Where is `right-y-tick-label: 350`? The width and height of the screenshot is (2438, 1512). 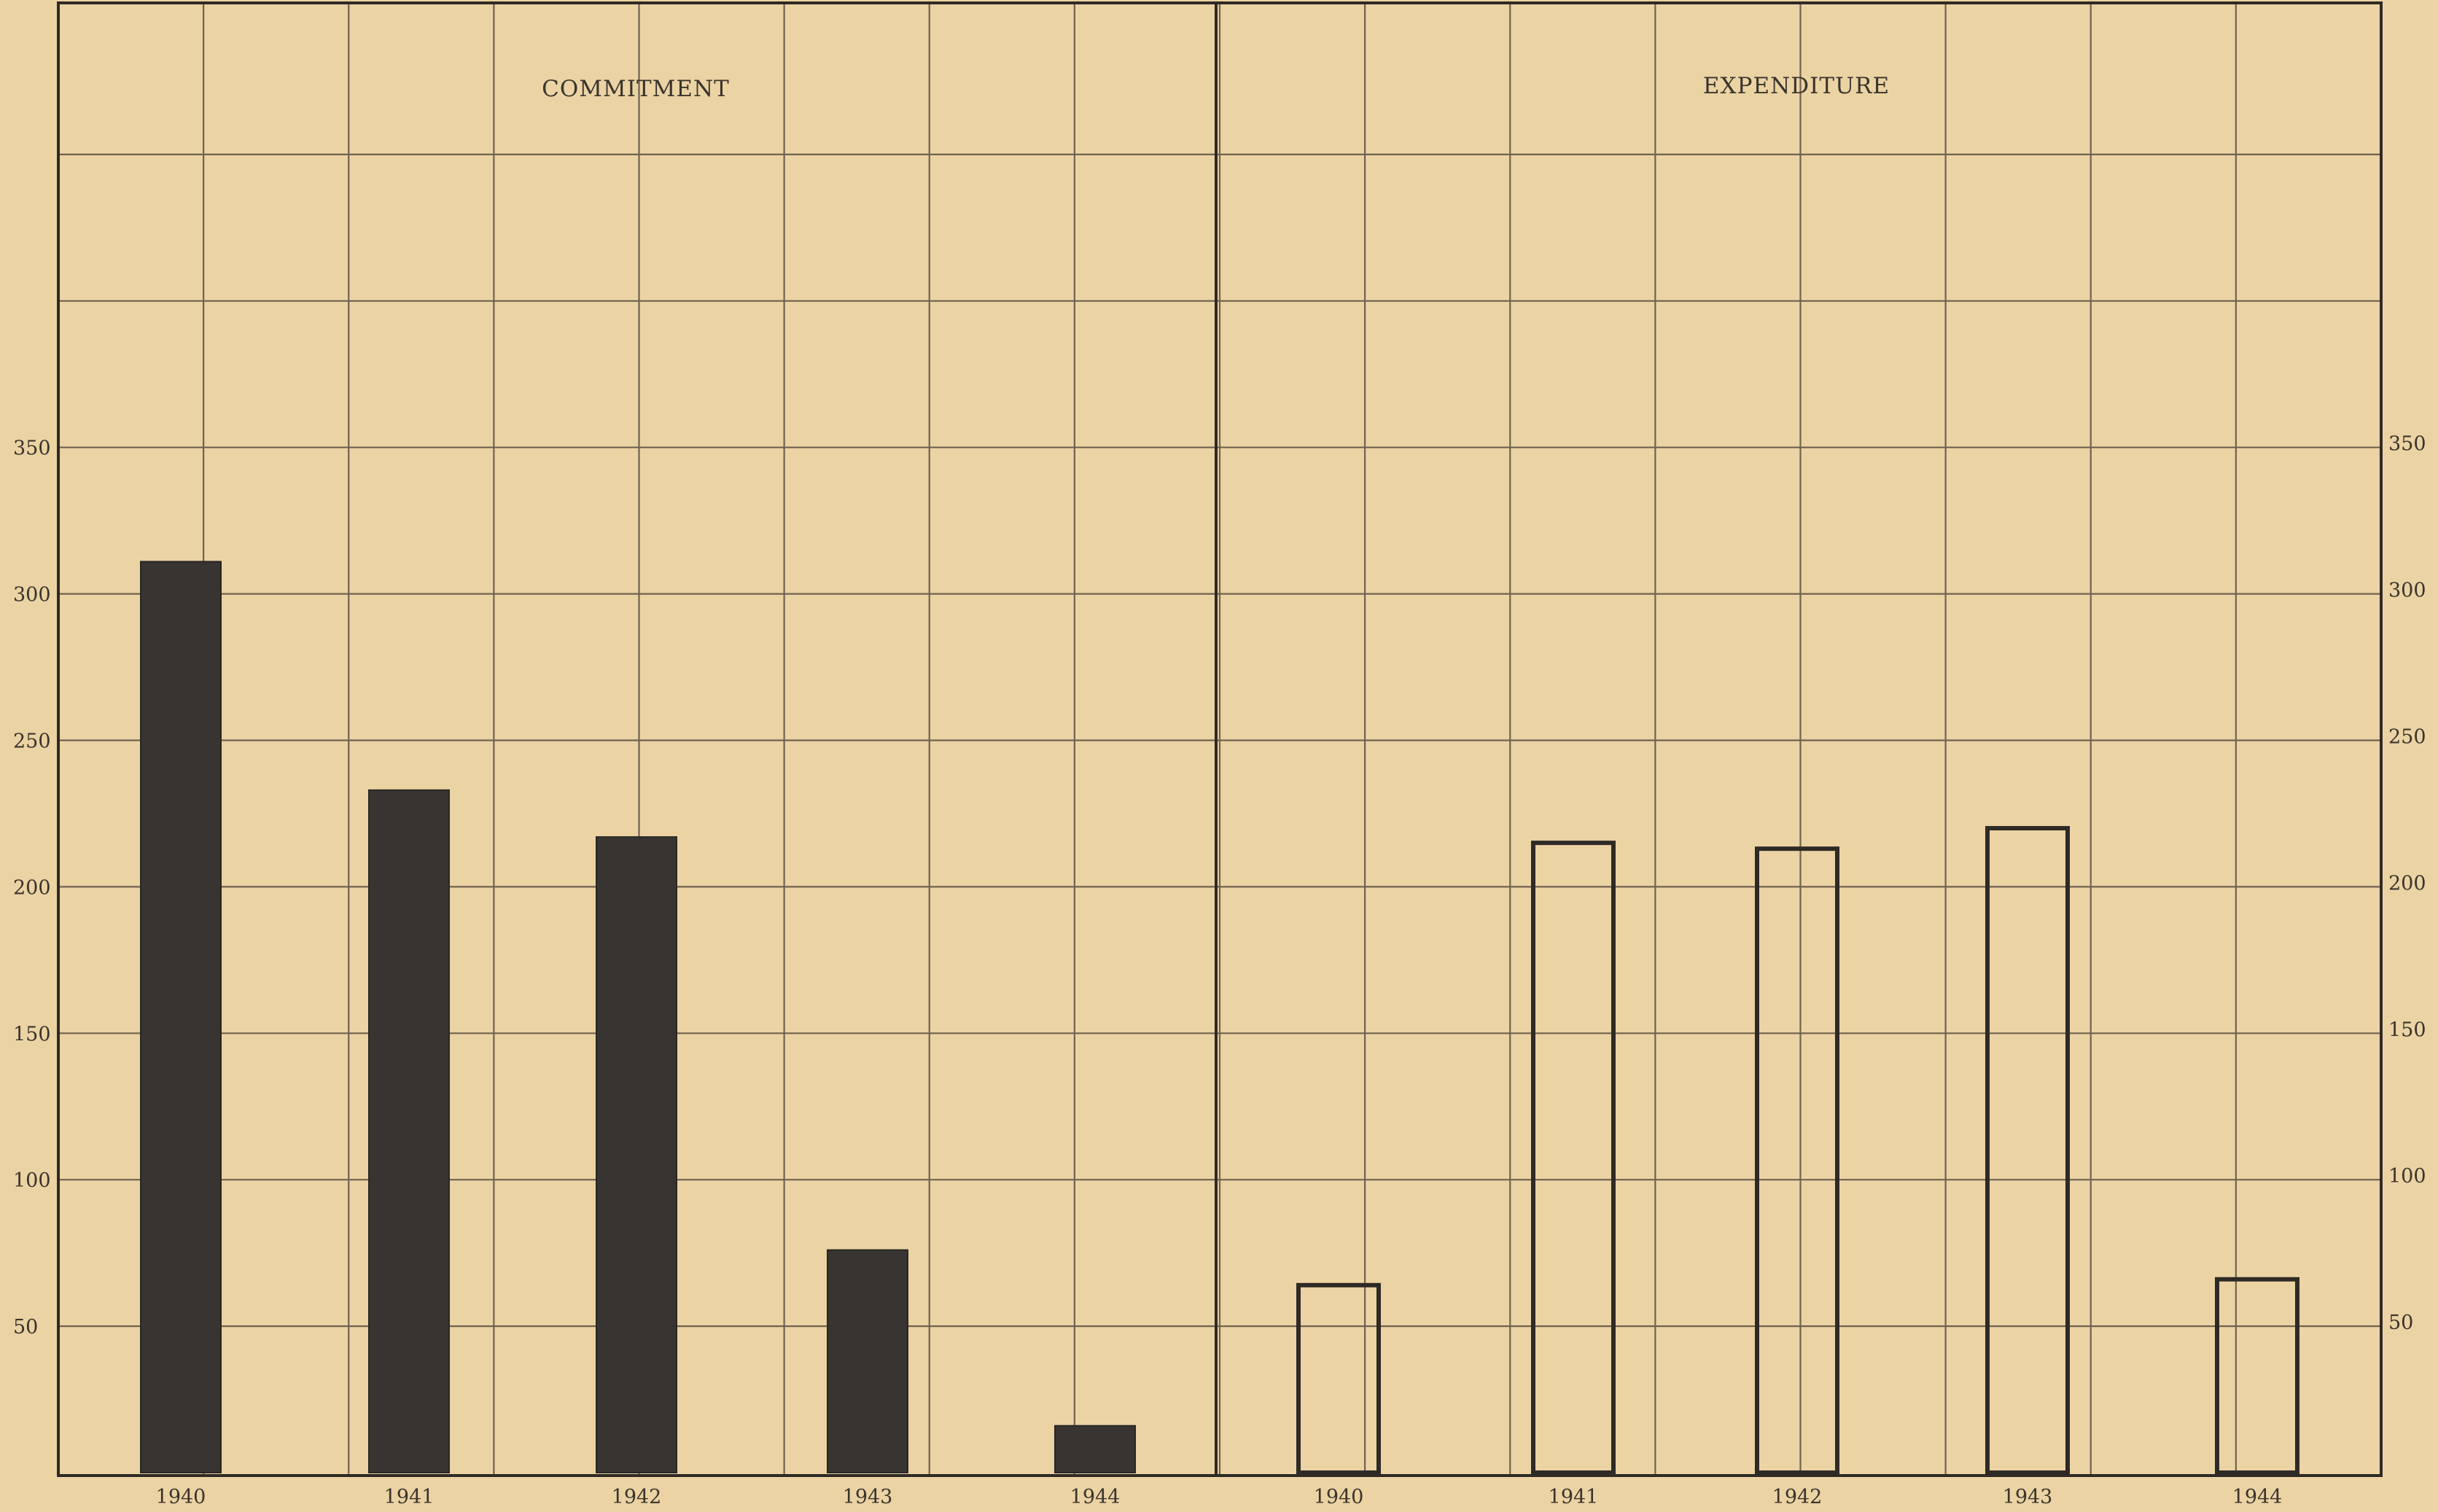
right-y-tick-label: 350 is located at coordinates (2407, 444).